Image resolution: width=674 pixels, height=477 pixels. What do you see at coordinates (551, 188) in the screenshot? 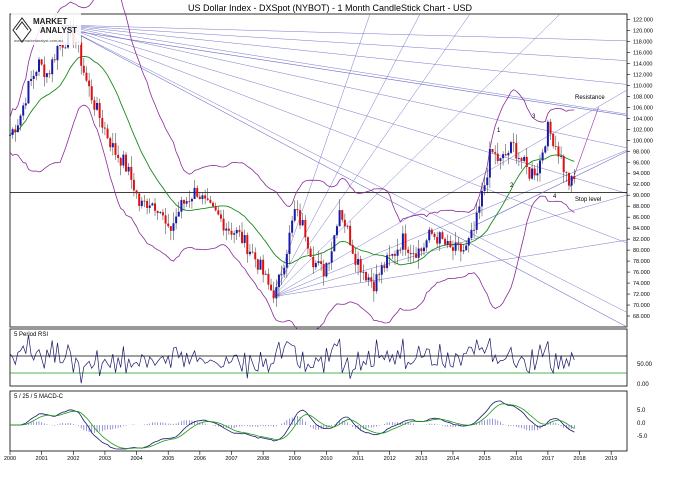
I see `trend-line` at bounding box center [551, 188].